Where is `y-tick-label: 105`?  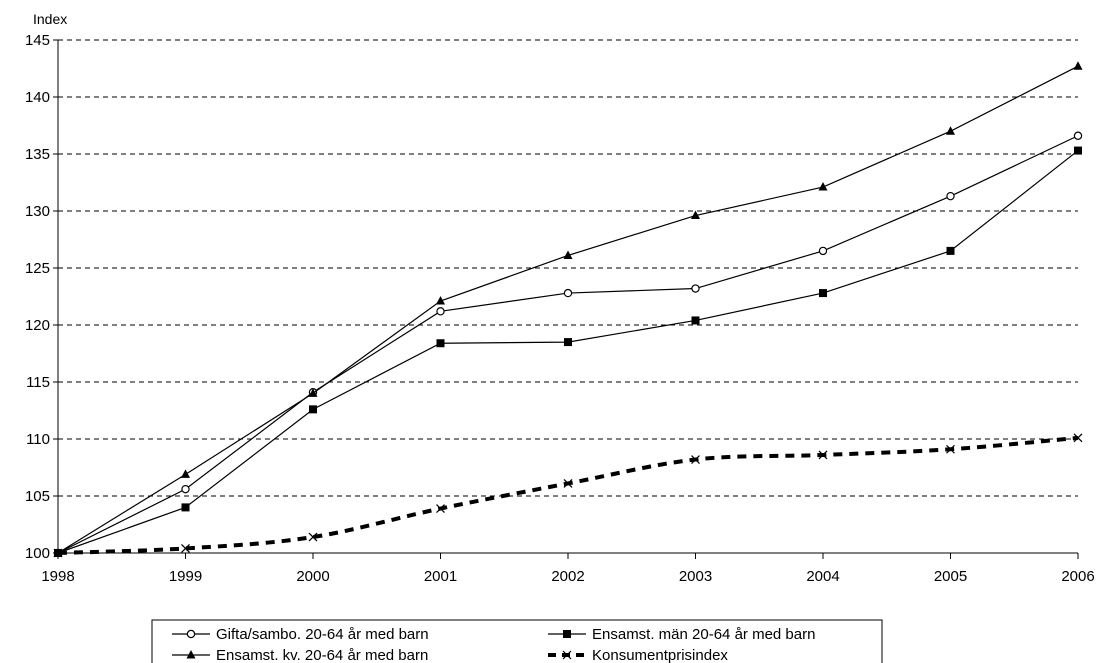 y-tick-label: 105 is located at coordinates (37, 496).